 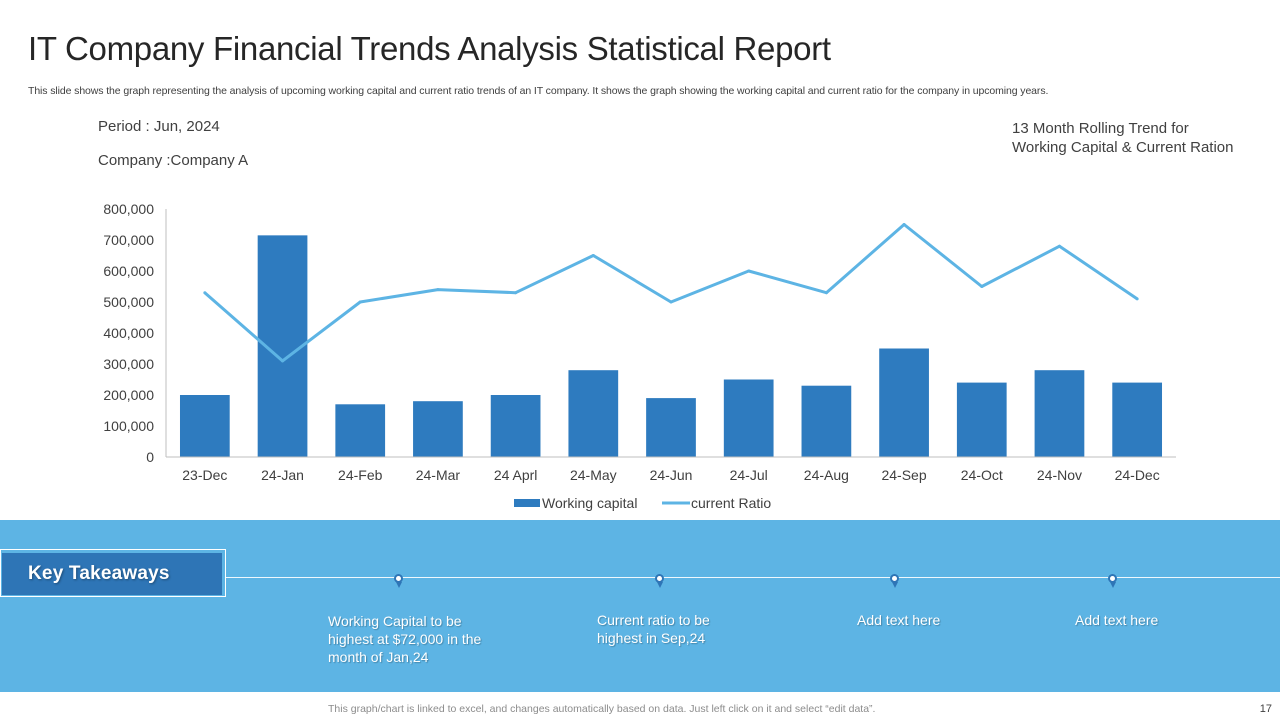 I want to click on y-tick-label: 800,000, so click(x=128, y=209).